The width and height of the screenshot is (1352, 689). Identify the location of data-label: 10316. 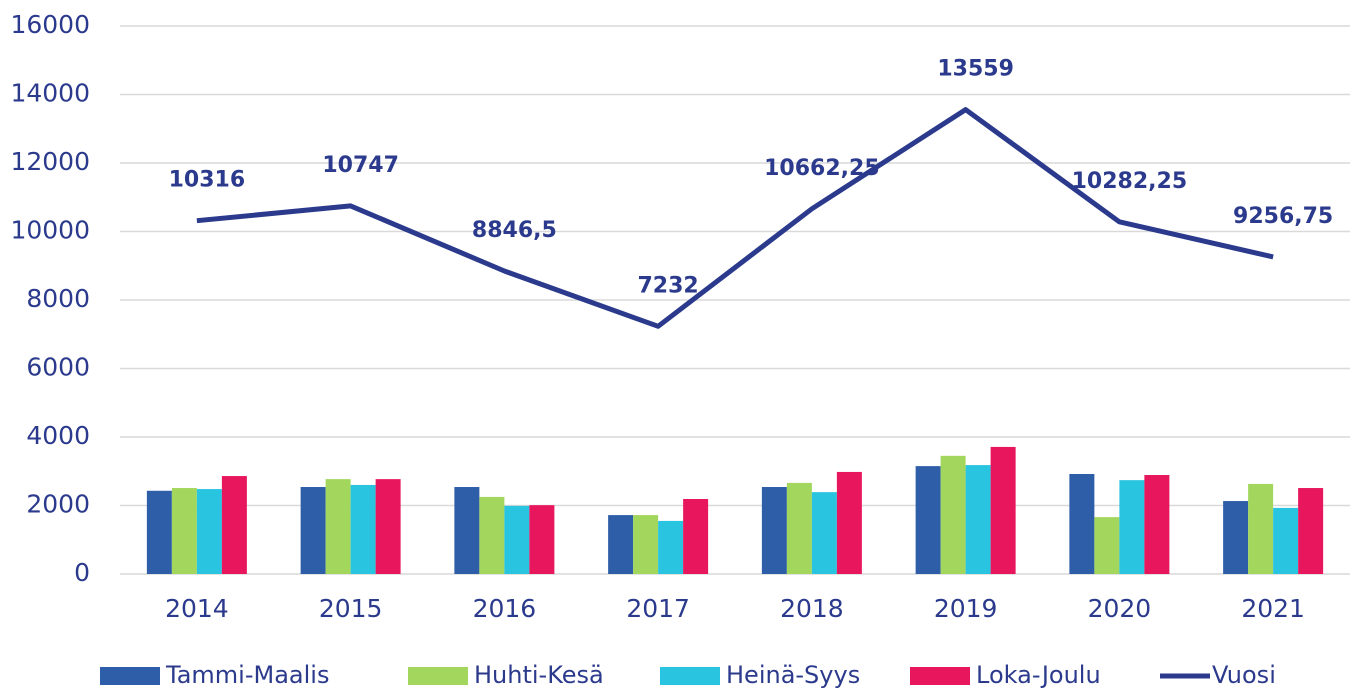
(207, 180).